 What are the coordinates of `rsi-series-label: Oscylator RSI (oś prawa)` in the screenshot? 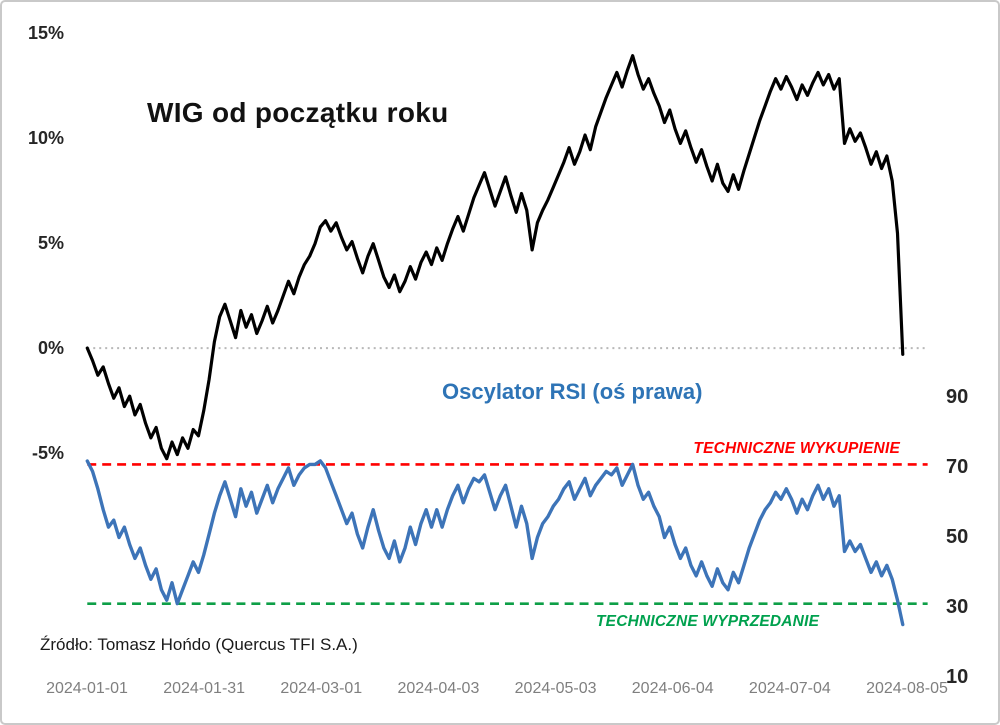 It's located at (572, 391).